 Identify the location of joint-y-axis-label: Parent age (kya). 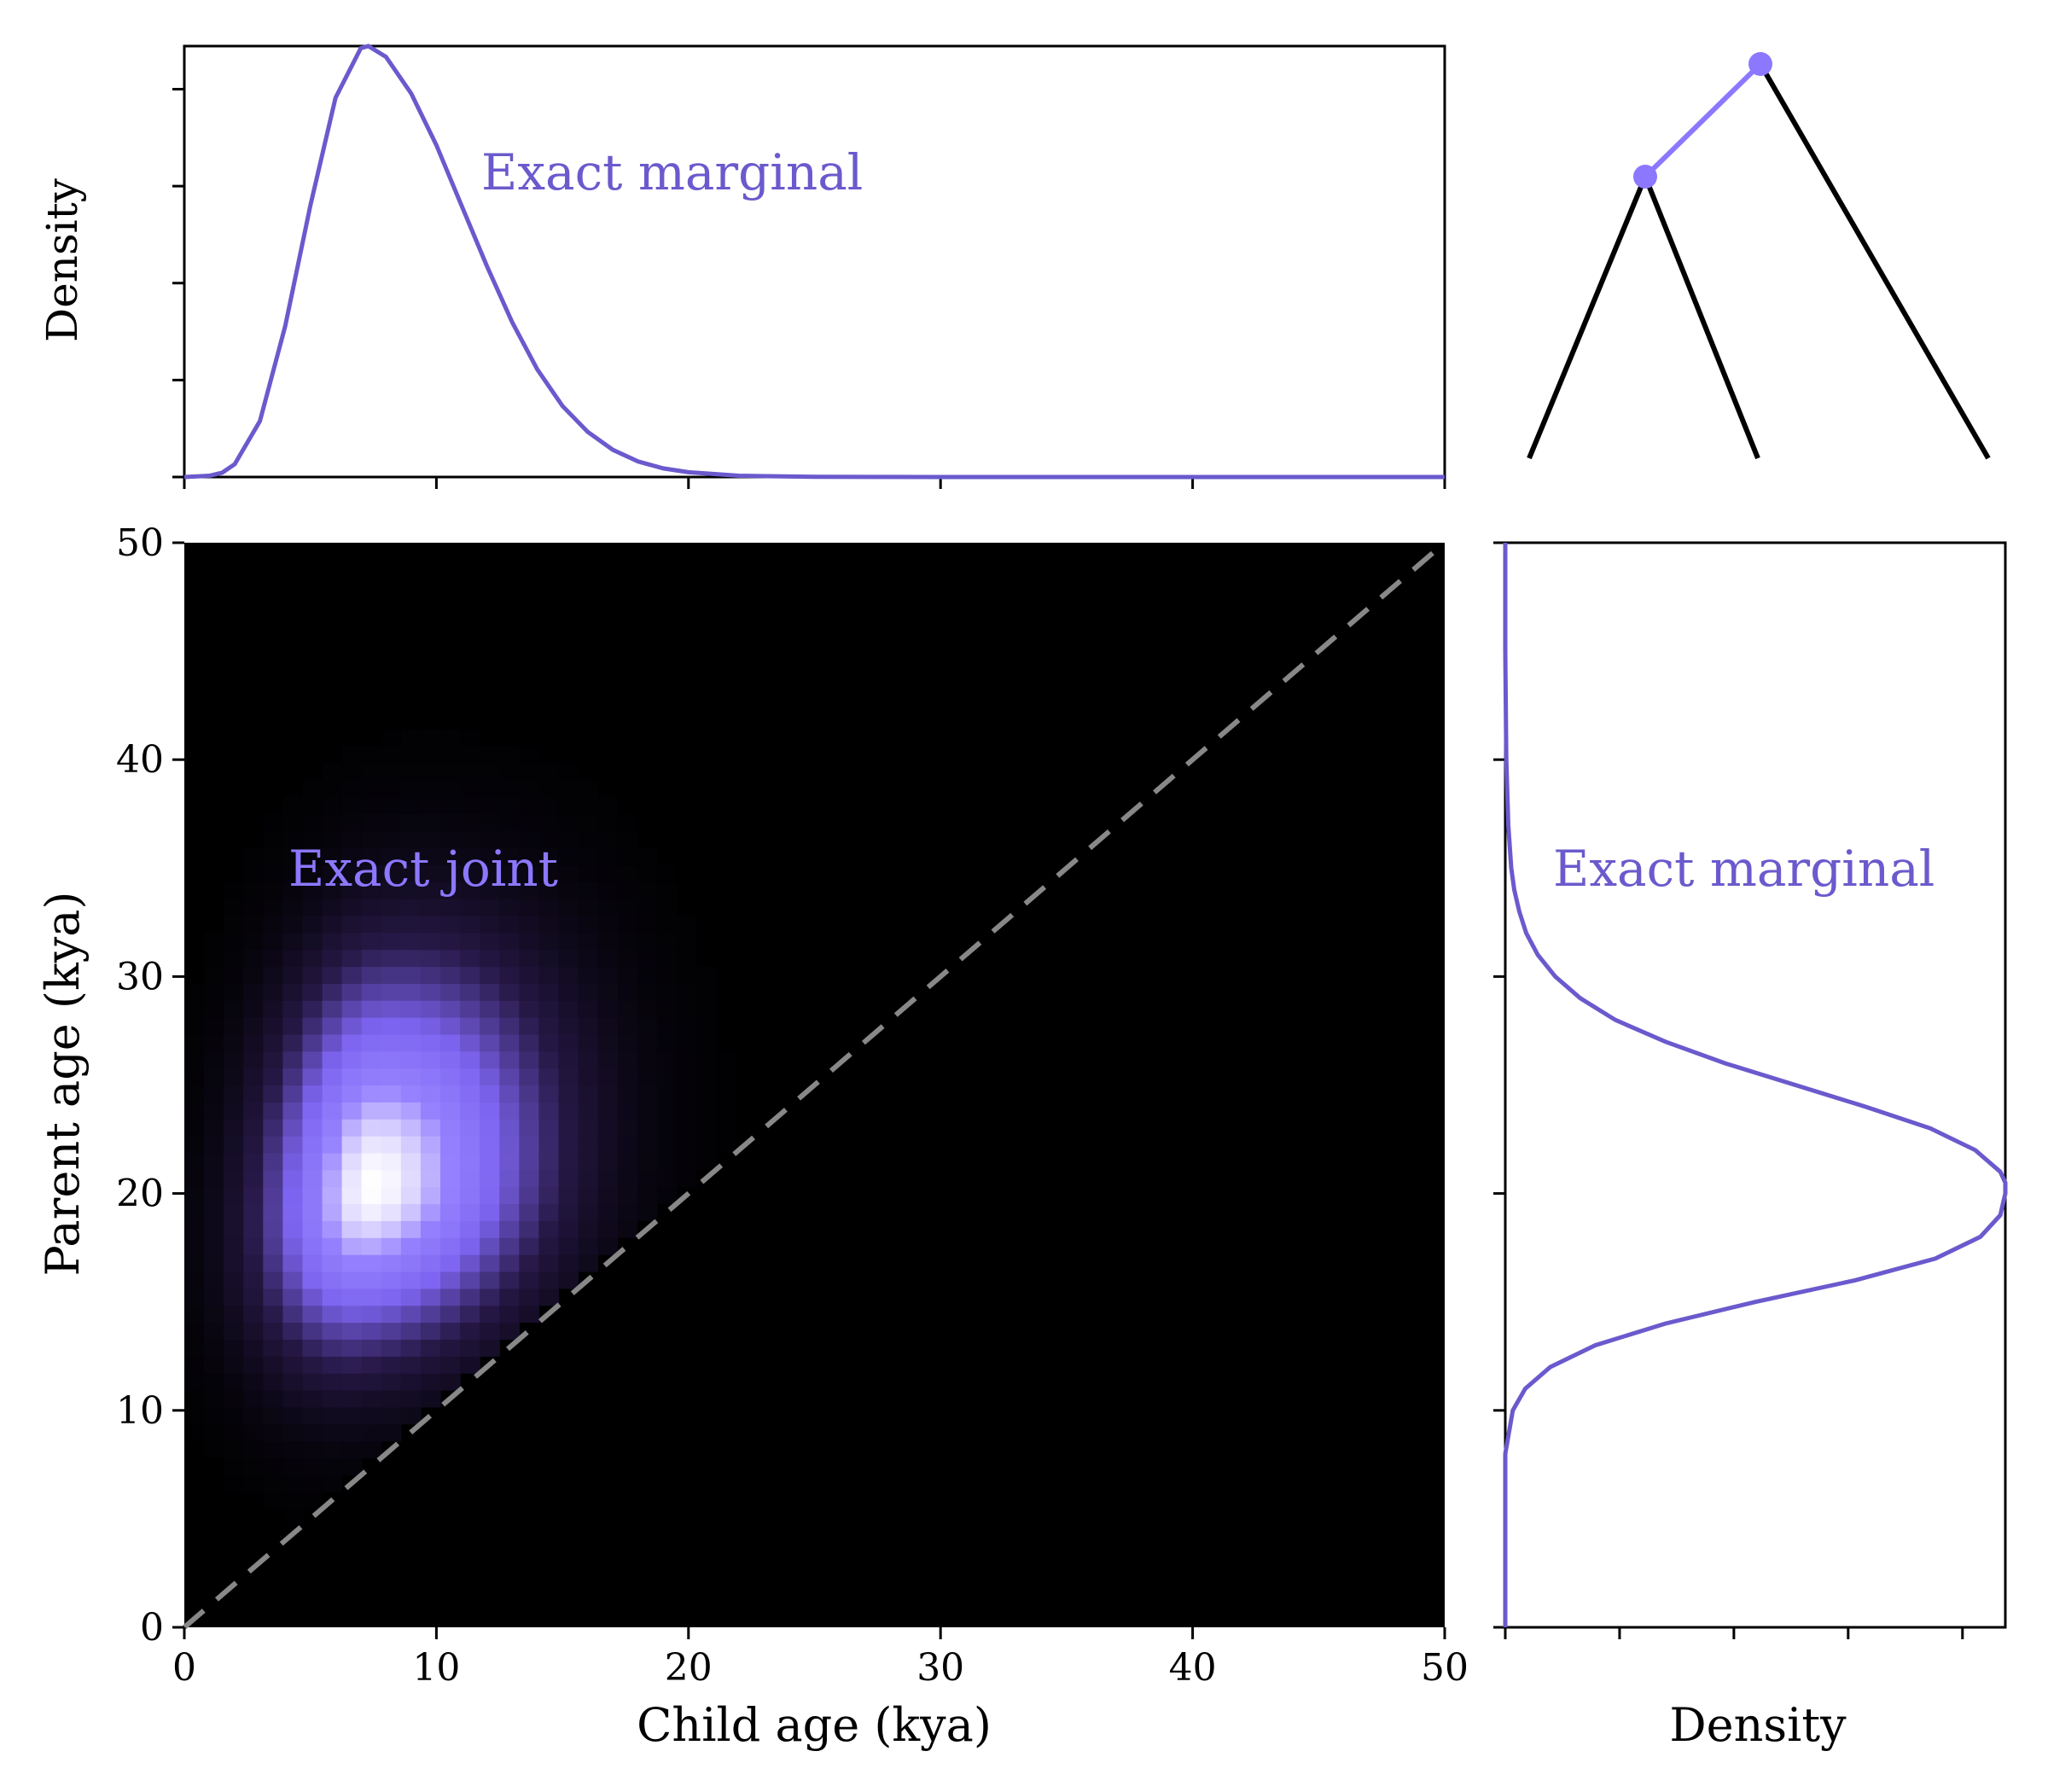
(63, 1084).